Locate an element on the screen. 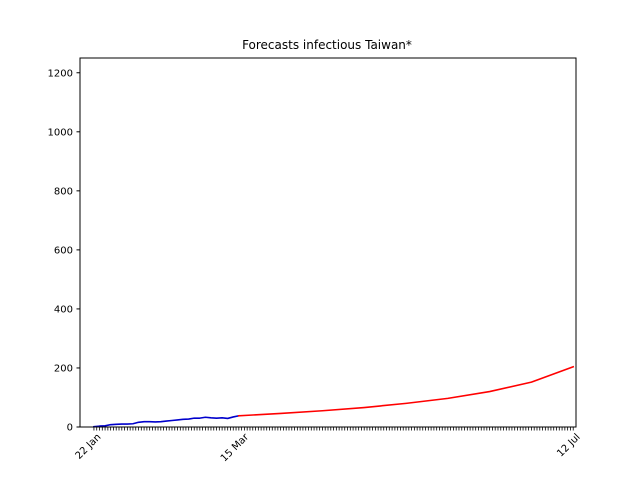  y-axis: 0 200 400 600 800 1000 1200 is located at coordinates (64, 251).